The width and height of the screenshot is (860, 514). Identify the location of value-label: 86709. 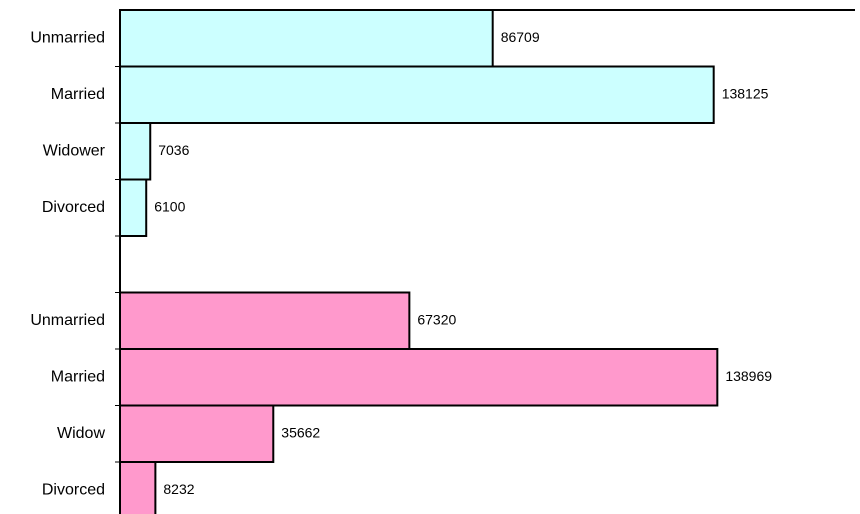
(520, 37).